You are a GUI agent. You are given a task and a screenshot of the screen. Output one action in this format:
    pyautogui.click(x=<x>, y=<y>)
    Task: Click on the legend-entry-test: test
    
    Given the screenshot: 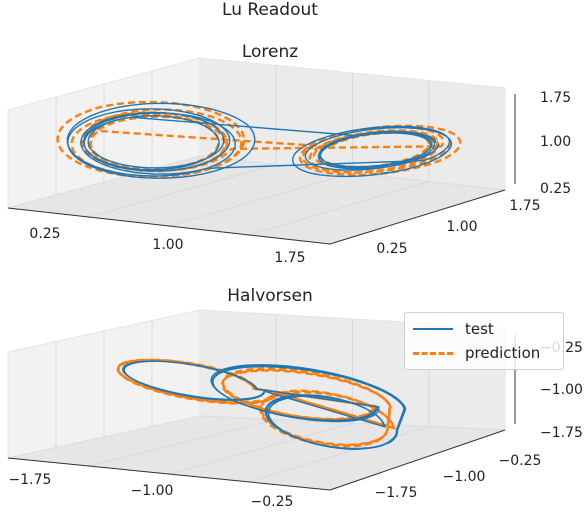 What is the action you would take?
    pyautogui.click(x=453, y=329)
    